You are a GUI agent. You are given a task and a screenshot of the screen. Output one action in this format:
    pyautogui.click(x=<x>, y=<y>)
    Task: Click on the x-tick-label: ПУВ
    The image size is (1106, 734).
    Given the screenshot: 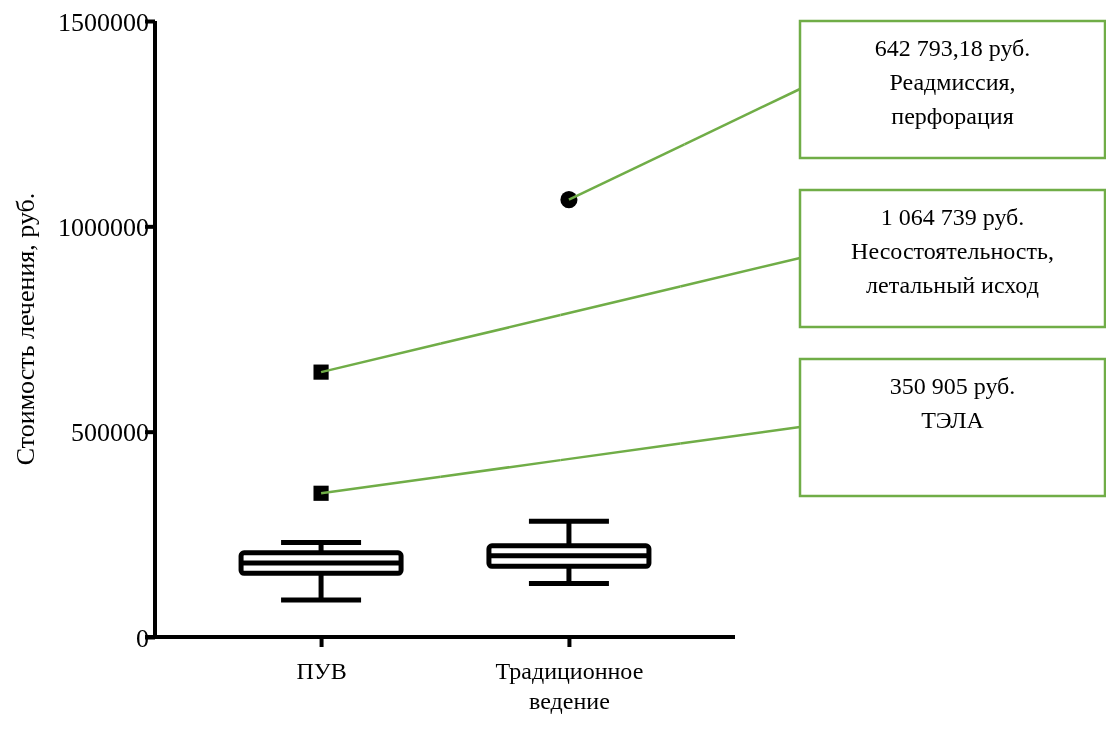 What is the action you would take?
    pyautogui.click(x=321, y=671)
    